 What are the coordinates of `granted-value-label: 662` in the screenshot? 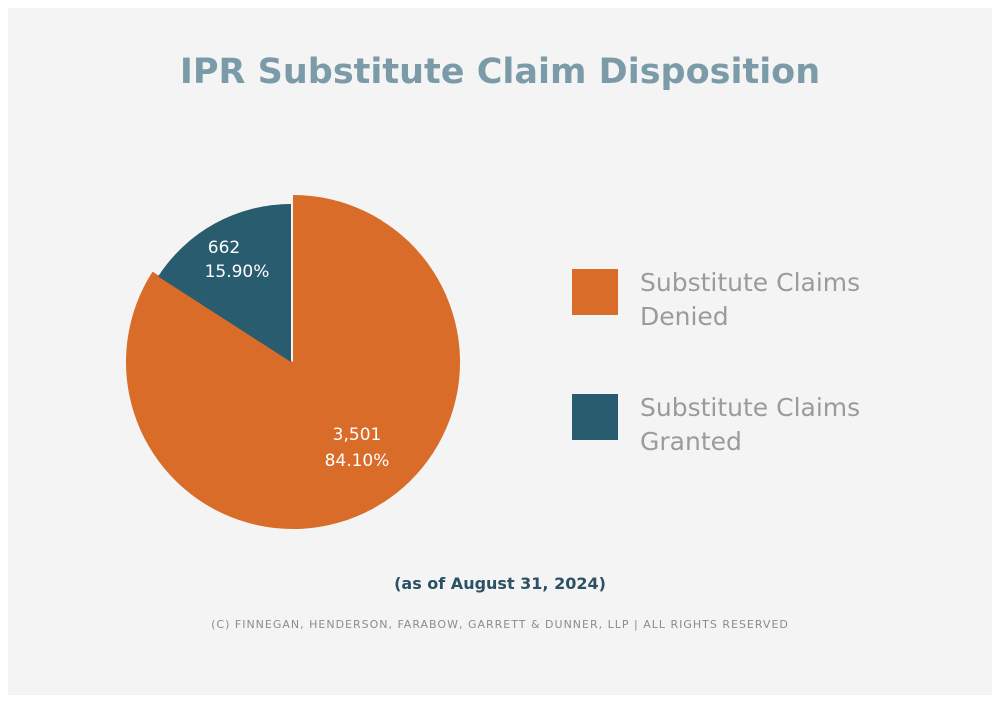 It's located at (224, 248).